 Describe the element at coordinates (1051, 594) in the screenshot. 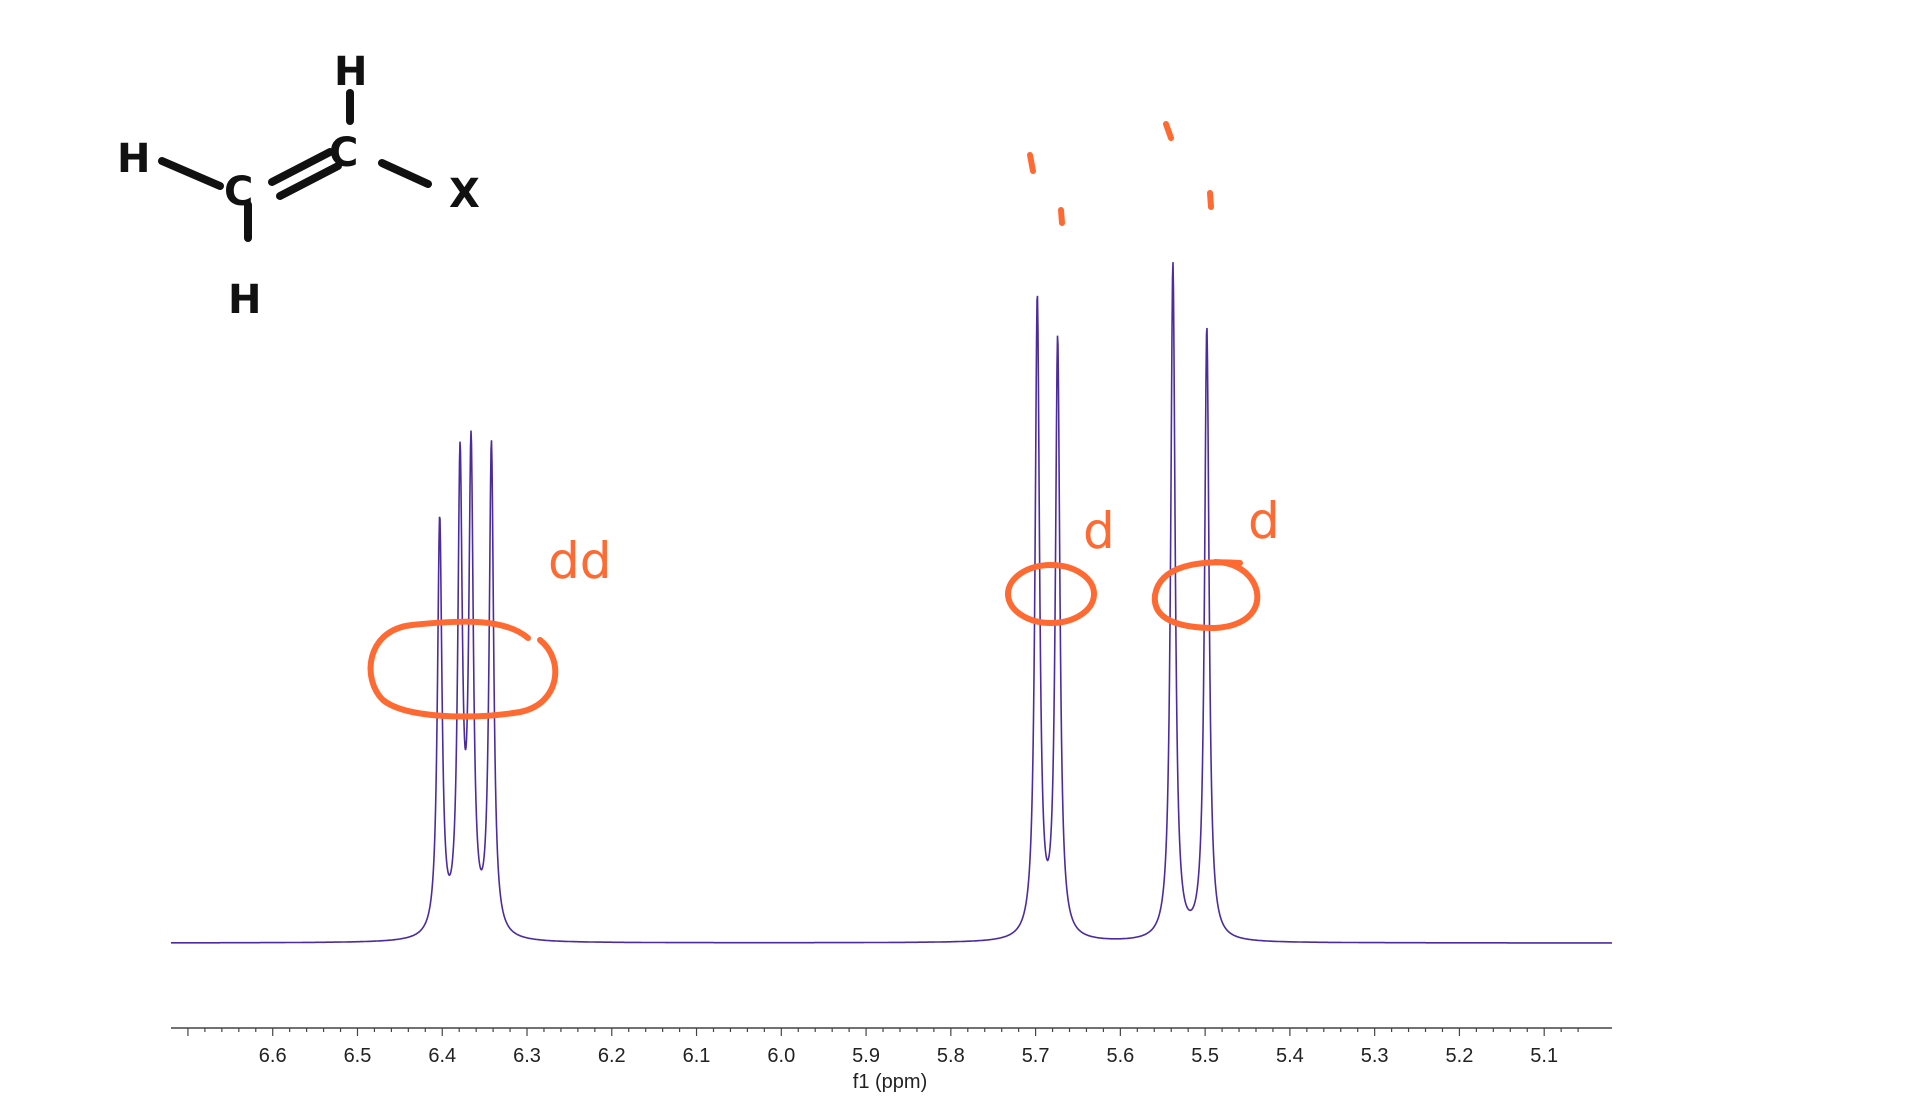

I see `multiplet-circle-d1` at that location.